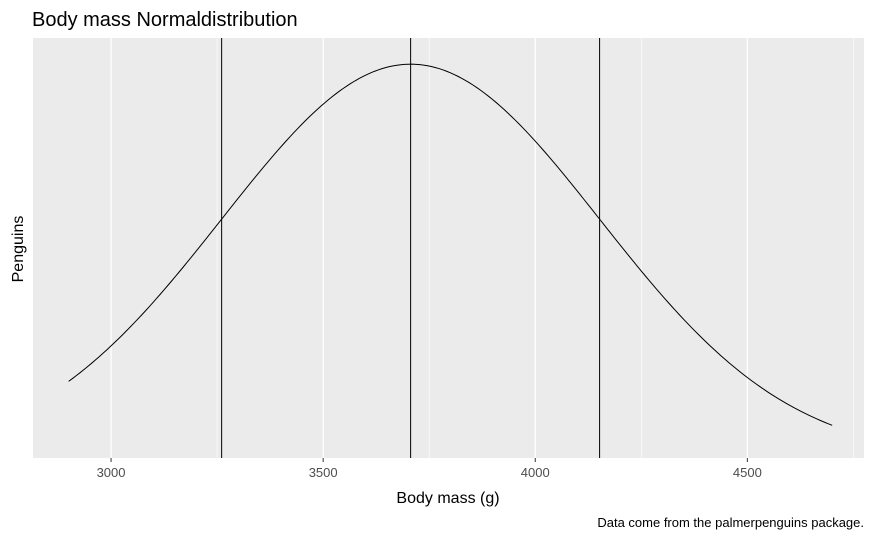  Describe the element at coordinates (111, 472) in the screenshot. I see `x-tick-label: 3000` at that location.